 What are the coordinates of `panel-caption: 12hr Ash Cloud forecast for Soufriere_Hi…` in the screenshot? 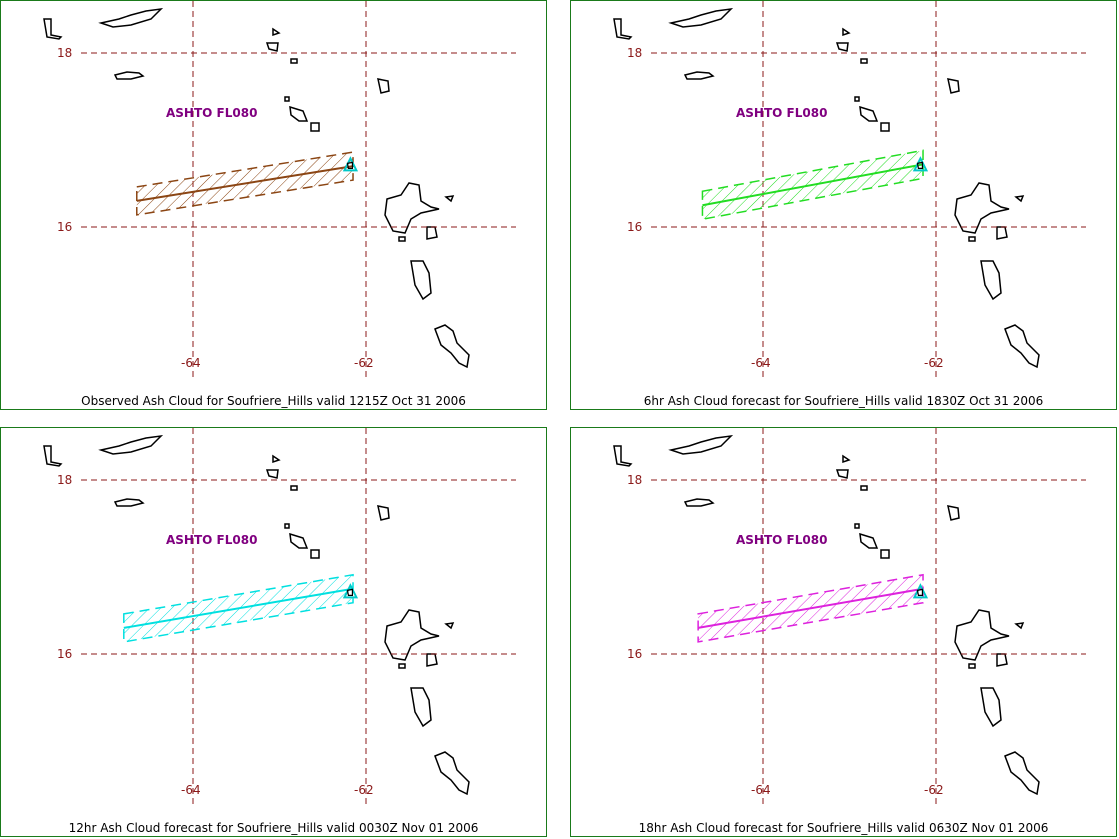 It's located at (273, 828).